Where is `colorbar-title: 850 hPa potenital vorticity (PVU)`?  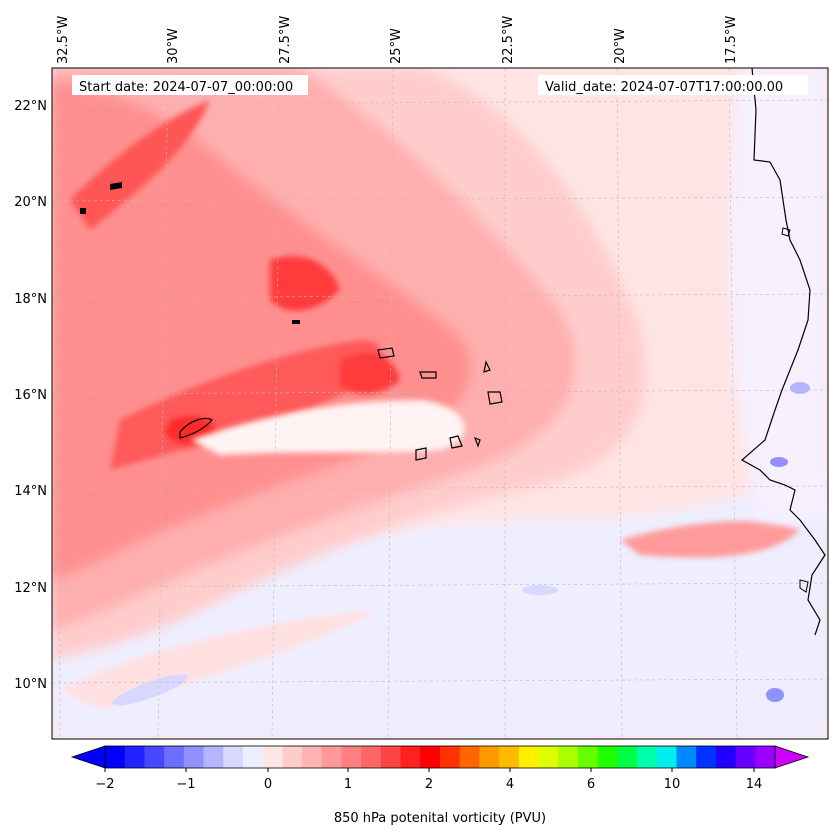
colorbar-title: 850 hPa potenital vorticity (PVU) is located at coordinates (440, 818).